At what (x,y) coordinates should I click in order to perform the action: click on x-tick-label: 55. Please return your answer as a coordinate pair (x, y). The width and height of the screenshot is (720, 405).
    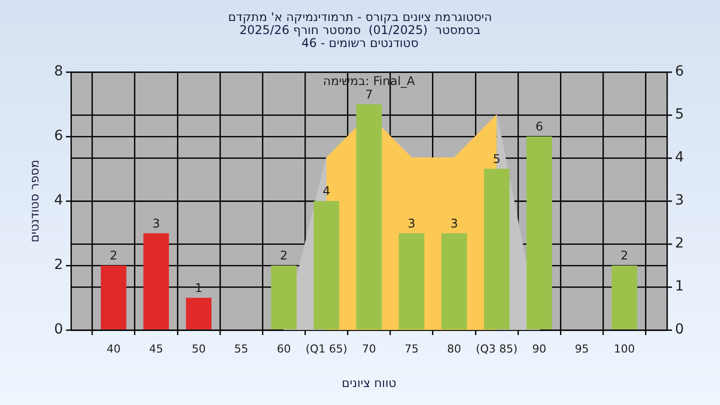
    Looking at the image, I should click on (241, 349).